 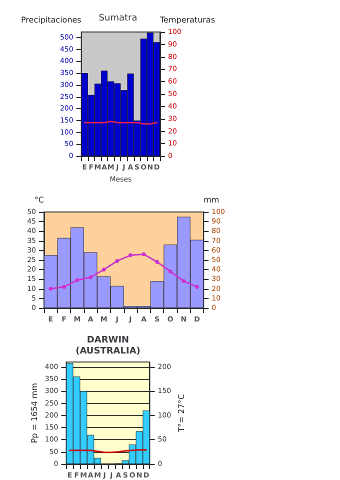 What do you see at coordinates (34, 413) in the screenshot?
I see `y-axis-title: Pp = 1654 mm` at bounding box center [34, 413].